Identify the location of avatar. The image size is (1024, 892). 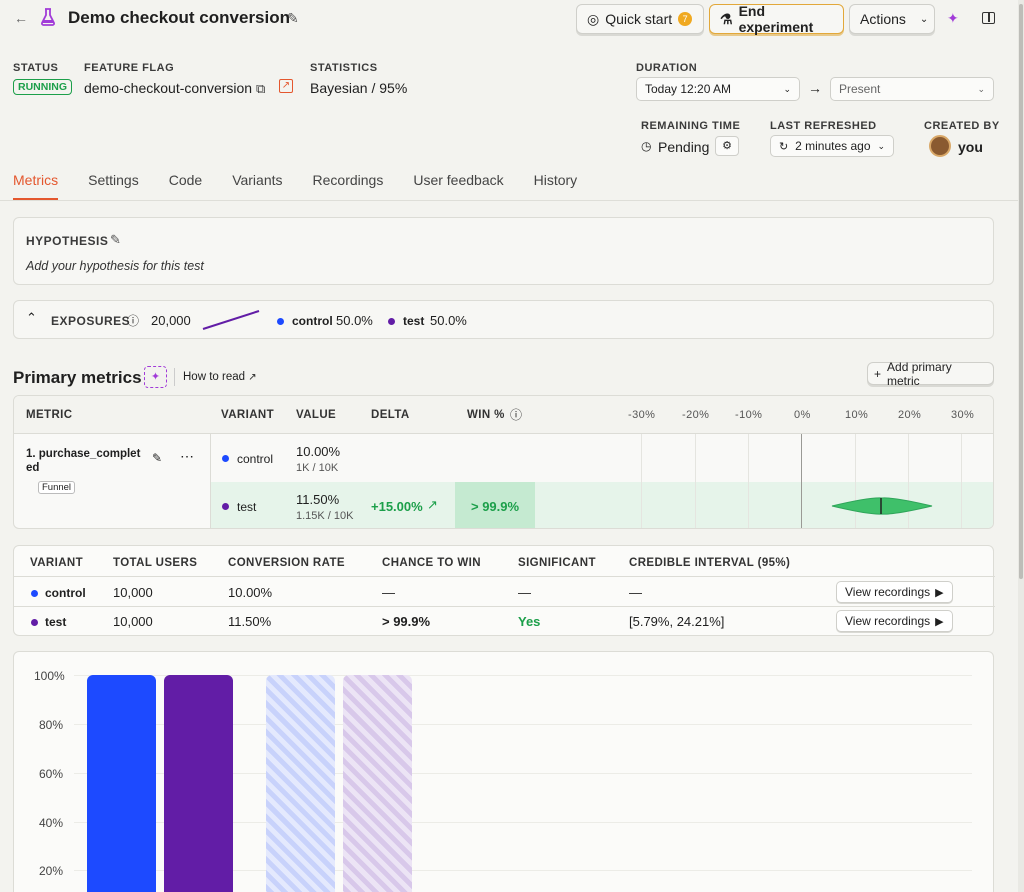
(940, 146).